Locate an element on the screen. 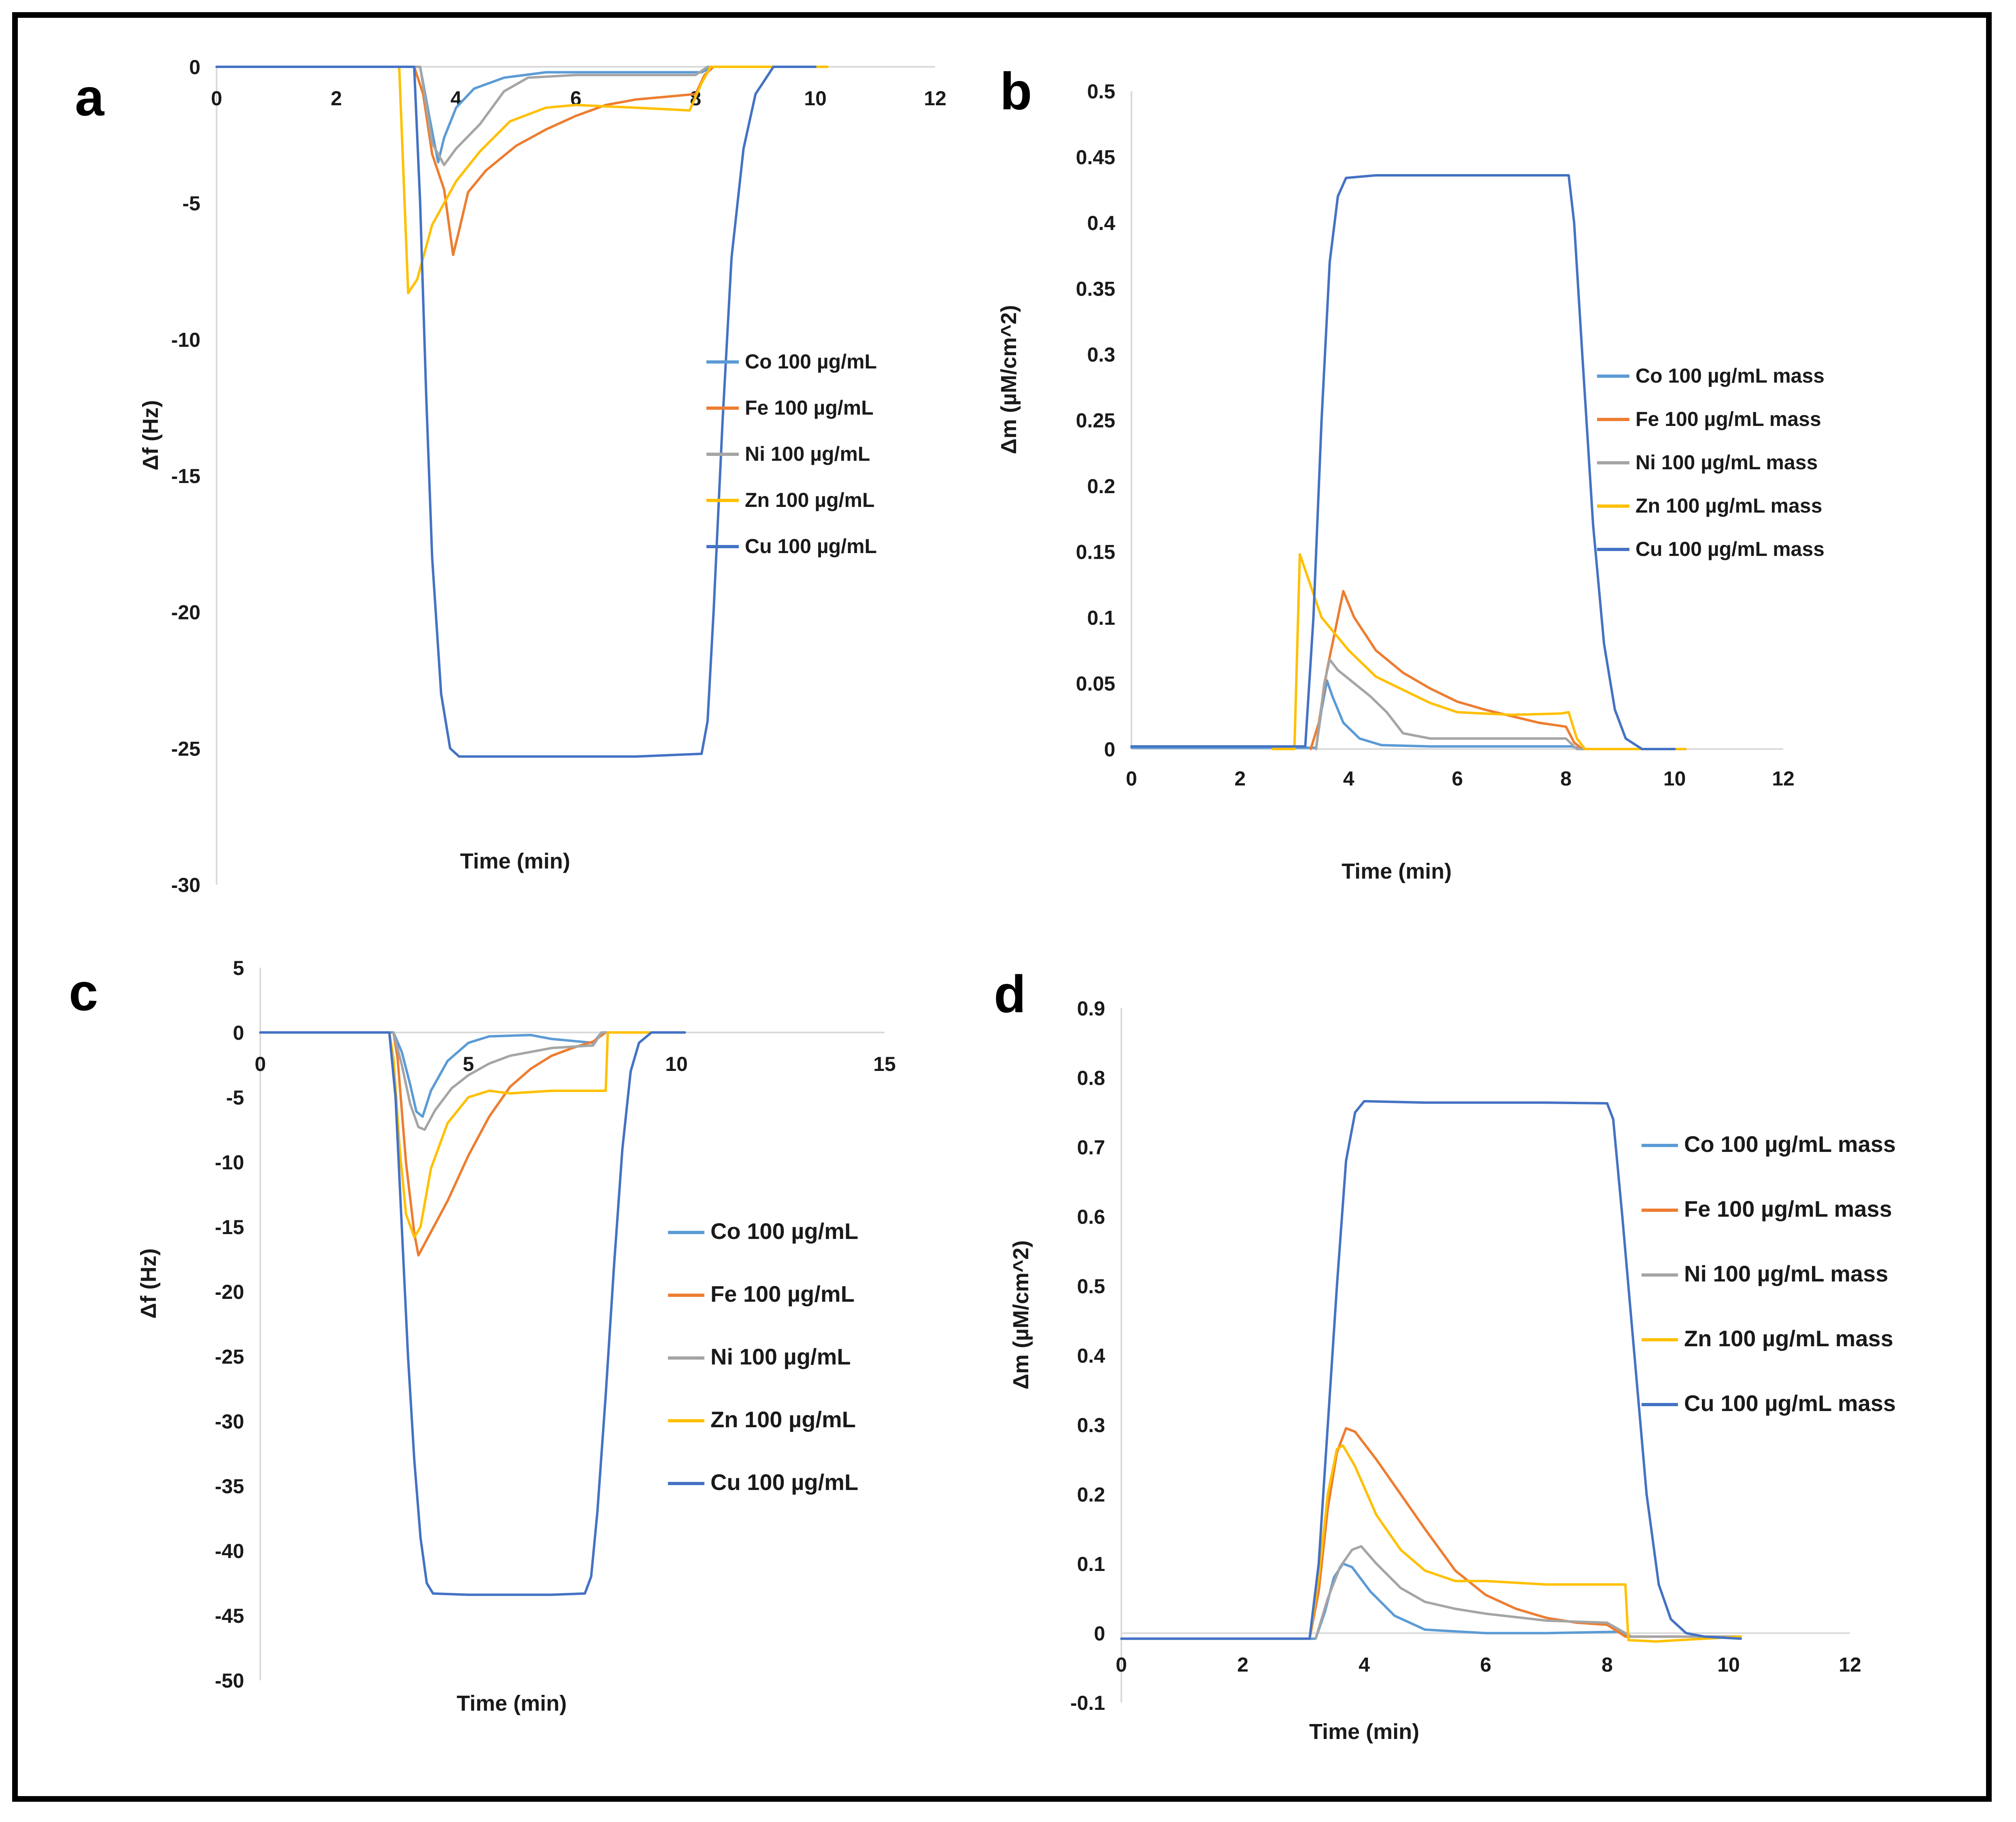 The width and height of the screenshot is (2016, 1822). y-tick-label: -15 is located at coordinates (185, 476).